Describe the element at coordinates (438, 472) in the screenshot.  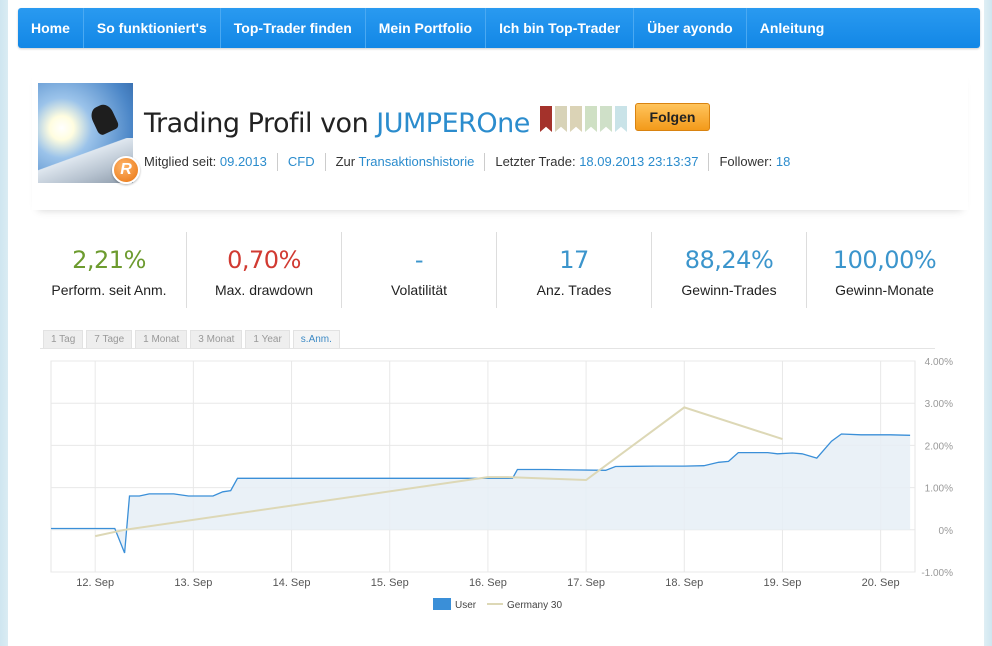
I see `series-line` at that location.